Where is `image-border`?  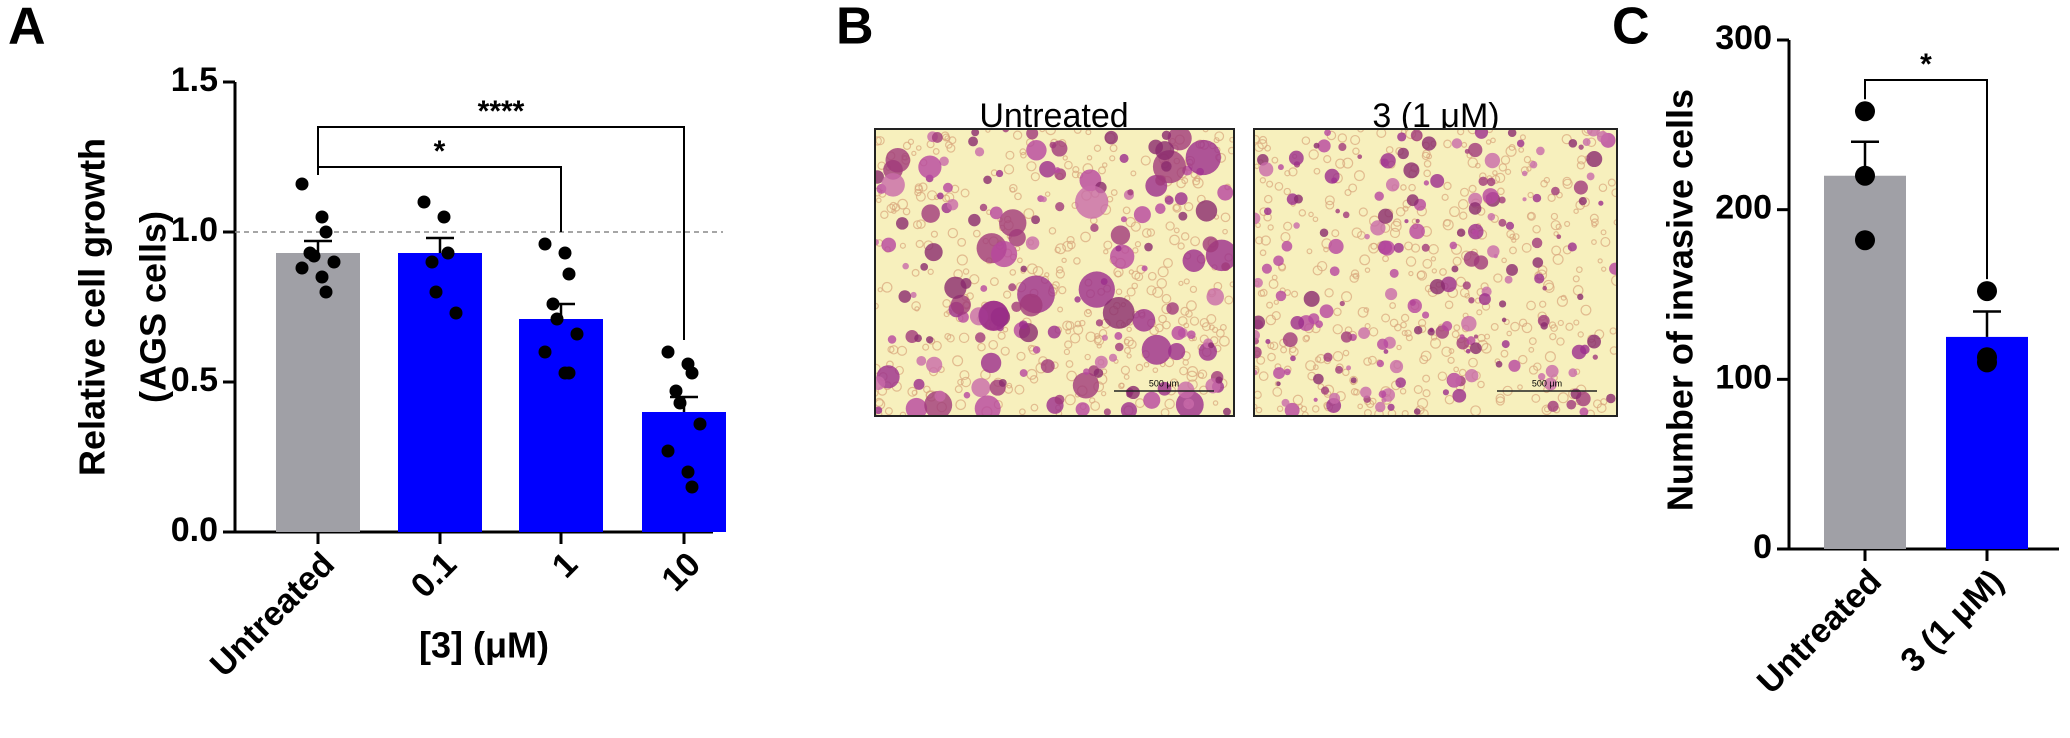
image-border is located at coordinates (1054, 272).